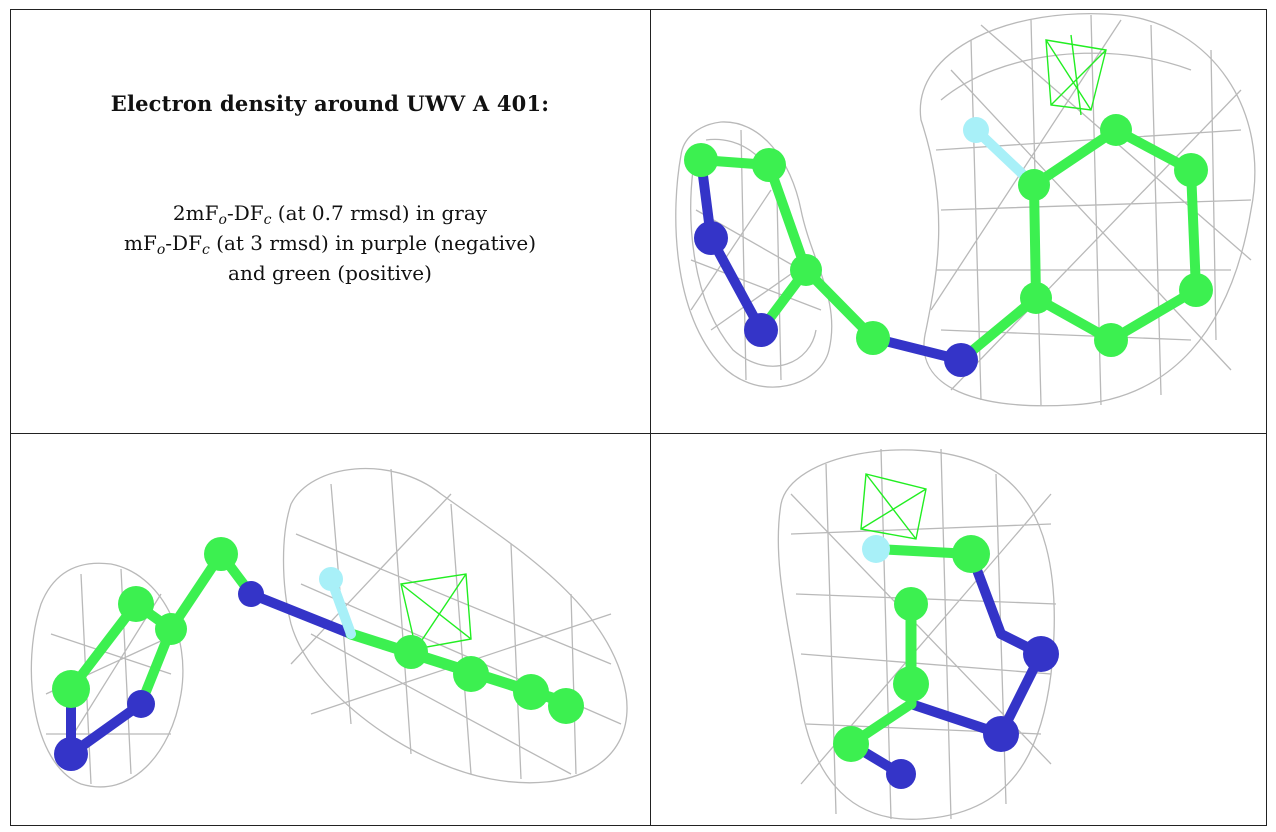  What do you see at coordinates (10, 417) in the screenshot?
I see `table-border-left` at bounding box center [10, 417].